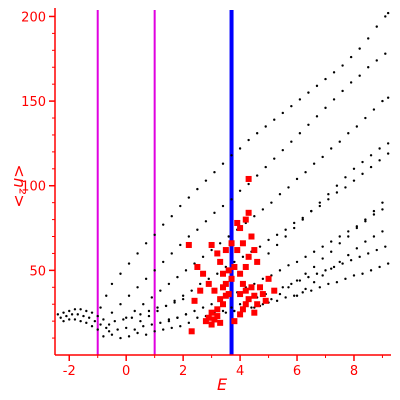 The width and height of the screenshot is (400, 400). Describe the element at coordinates (222, 384) in the screenshot. I see `x-axis-label: E` at that location.